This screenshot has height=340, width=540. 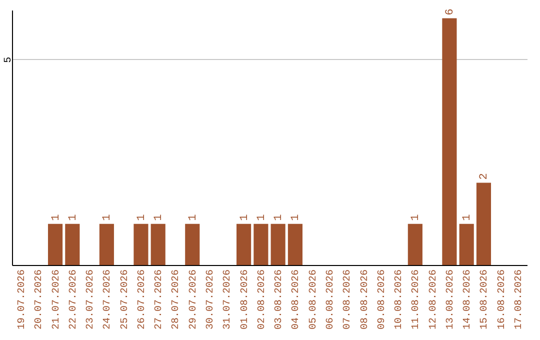 I want to click on x-tick-label: 09.08.2026, so click(x=382, y=300).